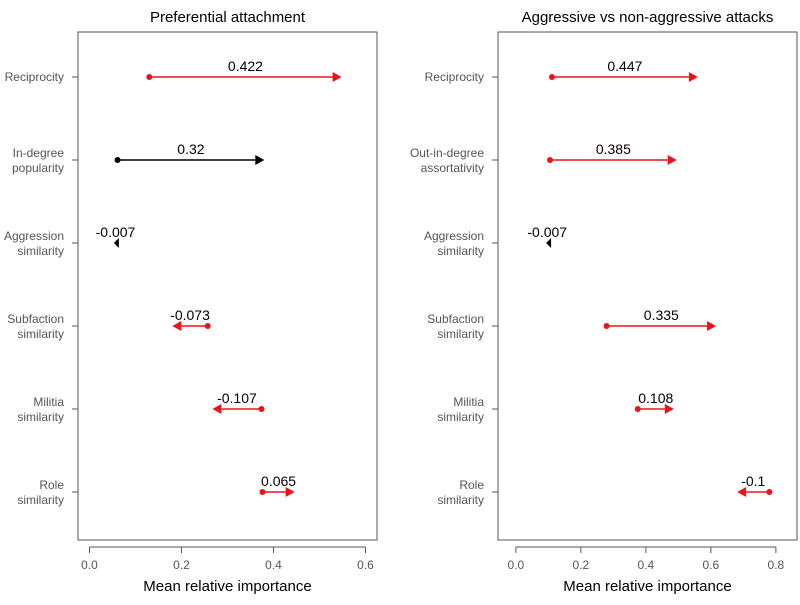 Image resolution: width=800 pixels, height=605 pixels. I want to click on value-label: -0.107, so click(237, 398).